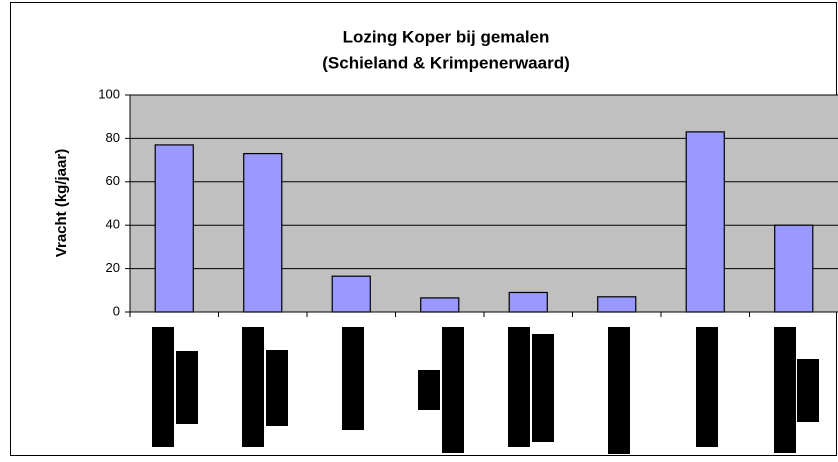 The height and width of the screenshot is (462, 838). What do you see at coordinates (113, 267) in the screenshot?
I see `y-tick-label: 20` at bounding box center [113, 267].